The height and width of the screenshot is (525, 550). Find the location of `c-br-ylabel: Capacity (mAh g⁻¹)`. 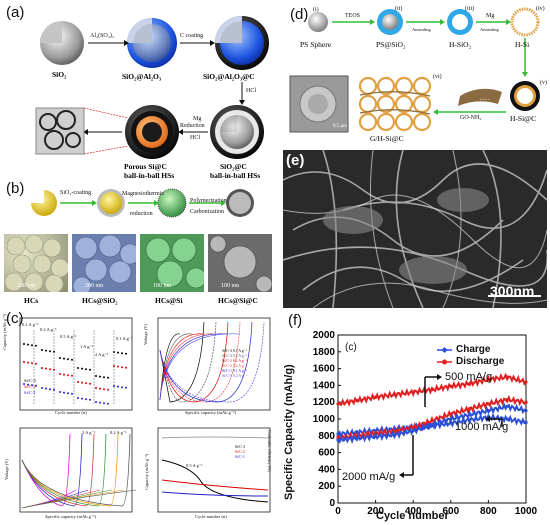

c-br-ylabel: Capacity (mAh g⁻¹) is located at coordinates (146, 471).